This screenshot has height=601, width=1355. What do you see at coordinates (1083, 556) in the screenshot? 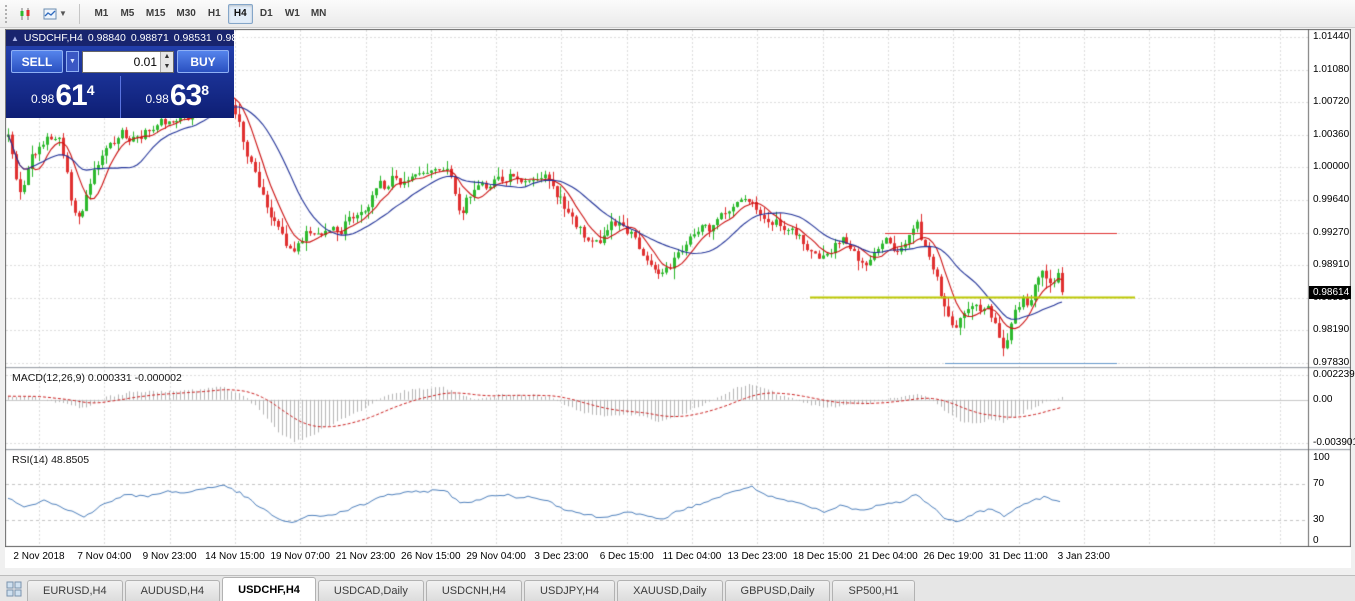
I see `time-axis-label: 3 Jan 23:00` at bounding box center [1083, 556].